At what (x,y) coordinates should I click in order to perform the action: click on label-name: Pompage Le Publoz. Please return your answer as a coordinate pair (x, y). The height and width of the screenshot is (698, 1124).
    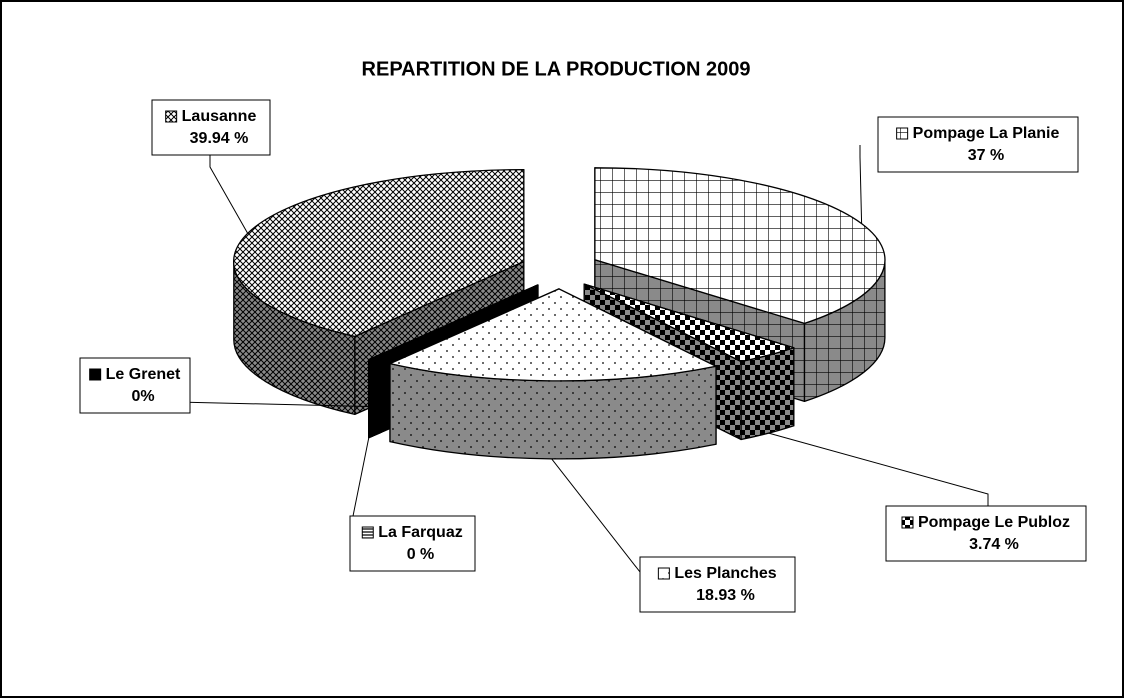
    Looking at the image, I should click on (994, 522).